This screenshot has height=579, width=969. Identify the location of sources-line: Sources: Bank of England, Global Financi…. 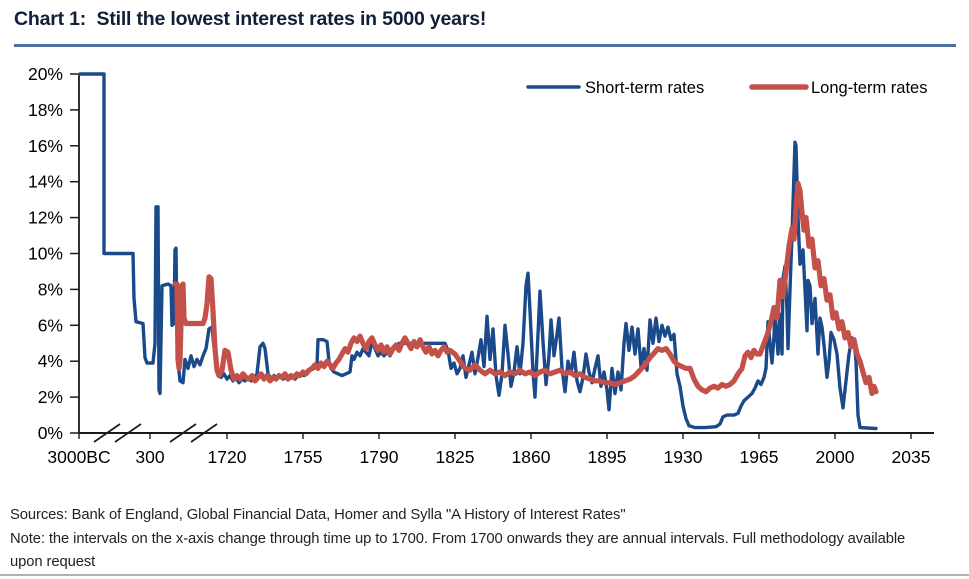
(318, 515).